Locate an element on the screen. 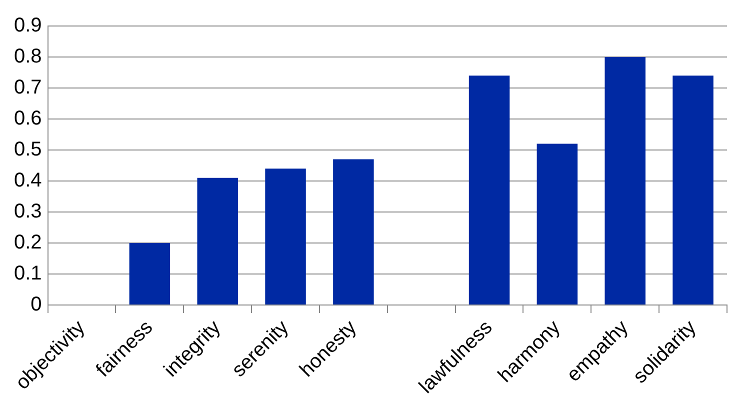 This screenshot has height=410, width=745. y-tick-label: 0.3 is located at coordinates (28, 211).